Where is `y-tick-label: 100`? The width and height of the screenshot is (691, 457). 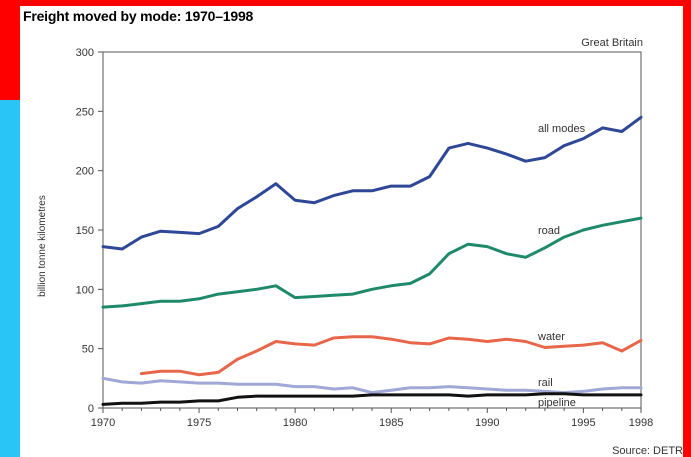 y-tick-label: 100 is located at coordinates (85, 290).